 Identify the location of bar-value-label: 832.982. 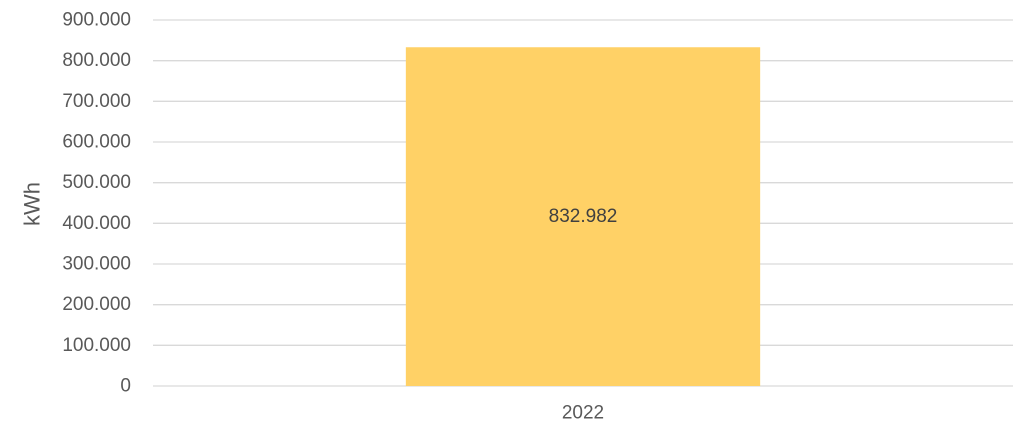
(583, 216).